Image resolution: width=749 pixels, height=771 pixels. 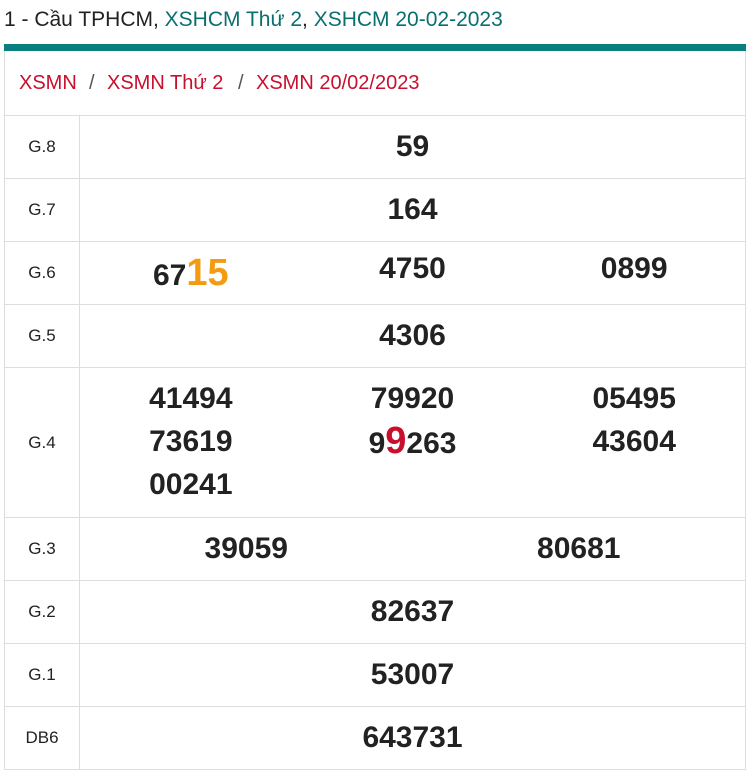 What do you see at coordinates (375, 336) in the screenshot?
I see `row-g5: G.5 4306` at bounding box center [375, 336].